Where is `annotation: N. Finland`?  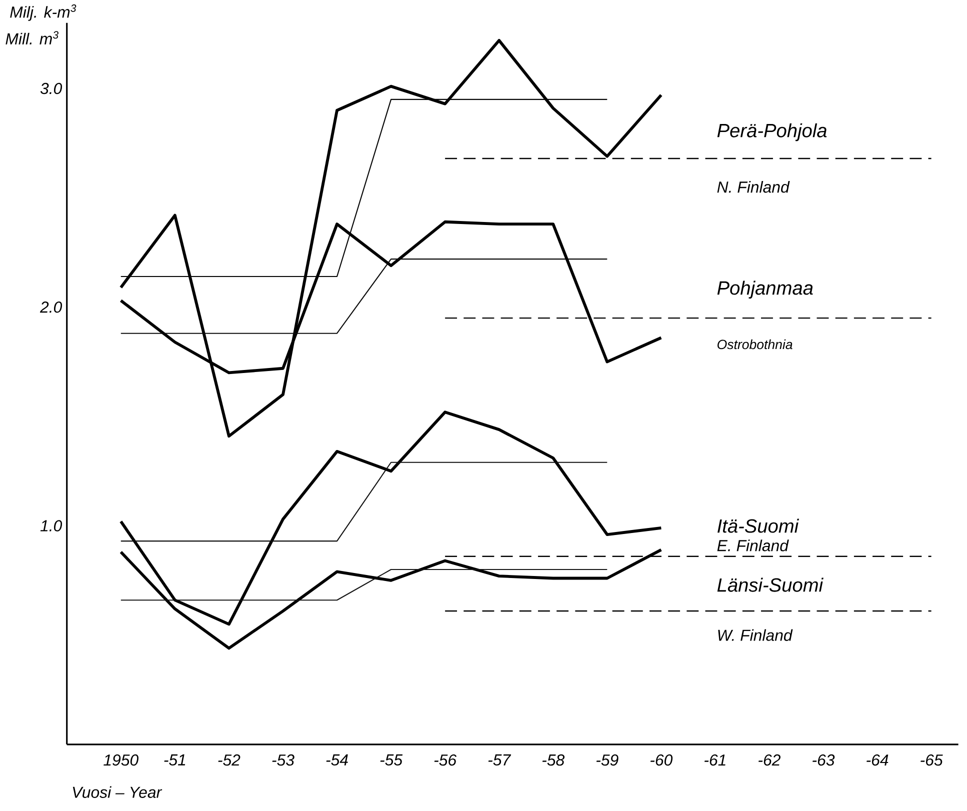 annotation: N. Finland is located at coordinates (753, 187).